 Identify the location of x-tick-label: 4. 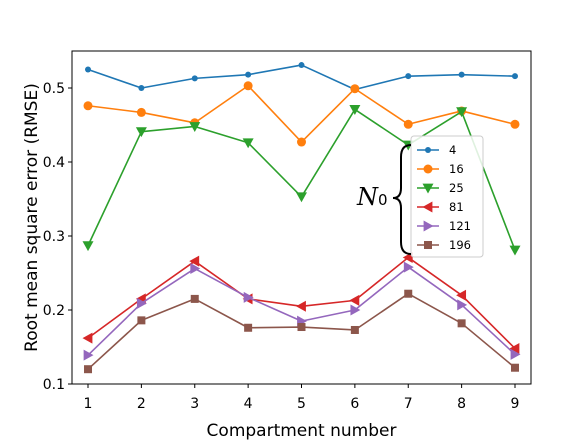
(248, 404).